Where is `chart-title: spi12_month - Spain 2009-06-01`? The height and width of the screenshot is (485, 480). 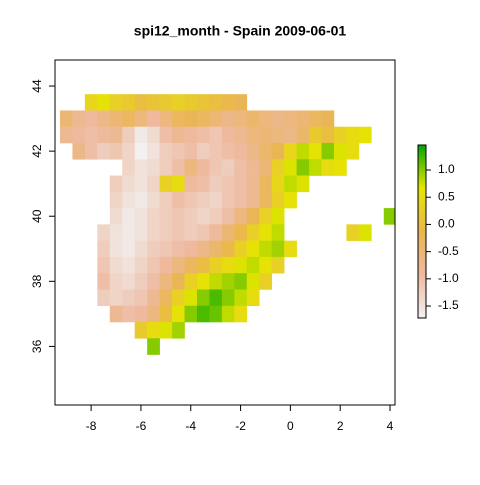 chart-title: spi12_month - Spain 2009-06-01 is located at coordinates (240, 31).